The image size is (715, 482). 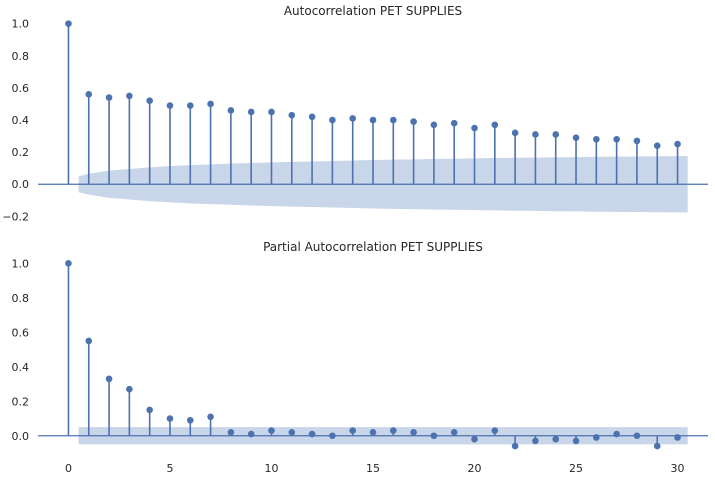 What do you see at coordinates (373, 11) in the screenshot?
I see `acf-title: Autocorrelation PET SUPPLIES` at bounding box center [373, 11].